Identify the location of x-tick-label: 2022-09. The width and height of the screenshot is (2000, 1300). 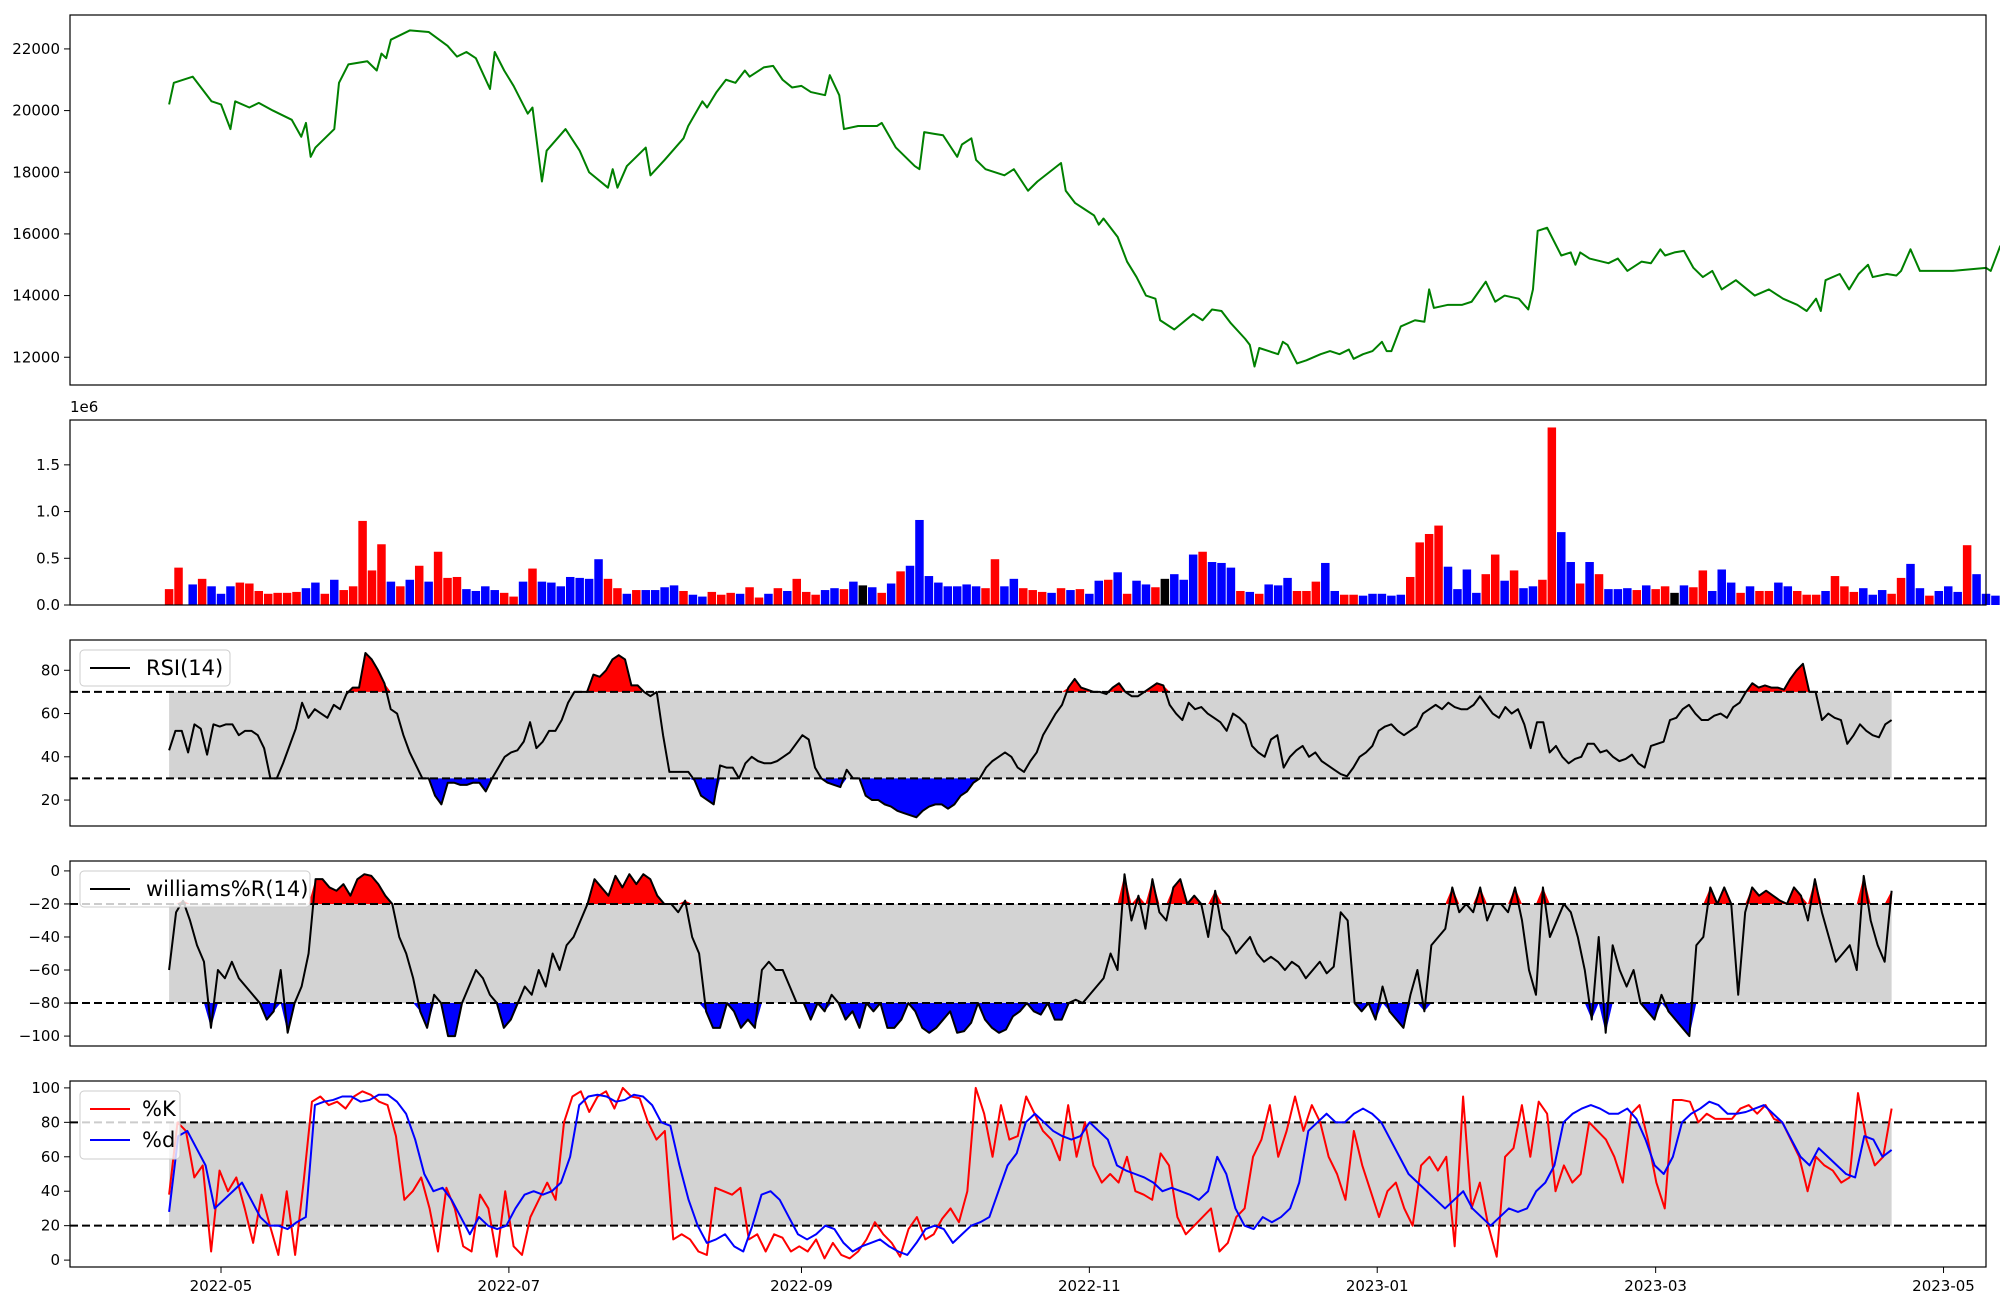
(801, 1286).